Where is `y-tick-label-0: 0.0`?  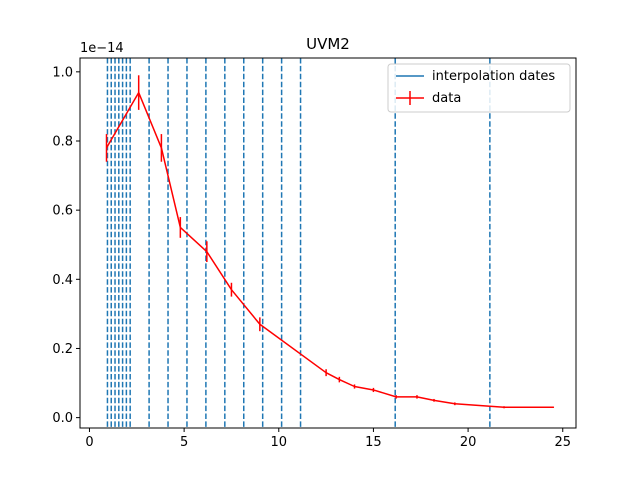 y-tick-label-0: 0.0 is located at coordinates (62, 418).